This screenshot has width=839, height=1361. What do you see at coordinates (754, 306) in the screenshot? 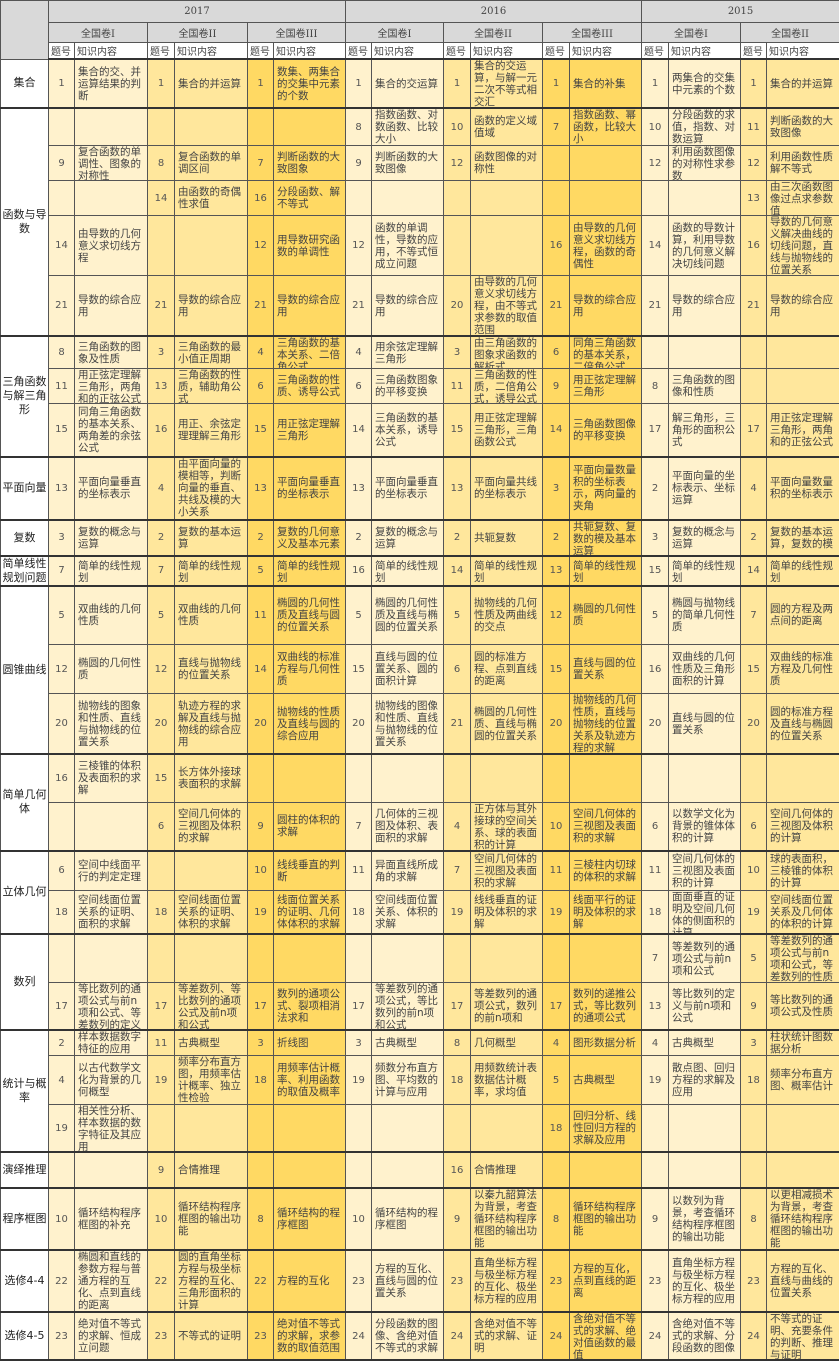
I see `question-number: 21` at bounding box center [754, 306].